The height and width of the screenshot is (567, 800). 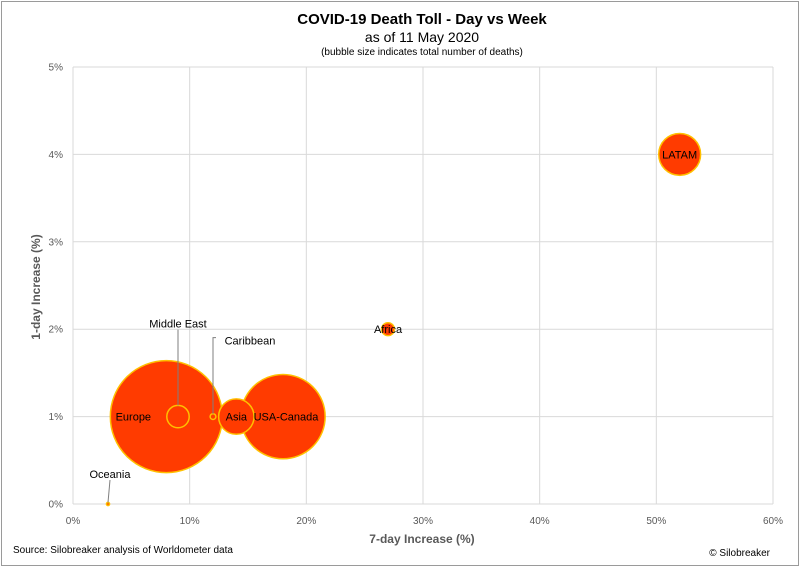 What do you see at coordinates (56, 330) in the screenshot?
I see `y-tick-label: 2%` at bounding box center [56, 330].